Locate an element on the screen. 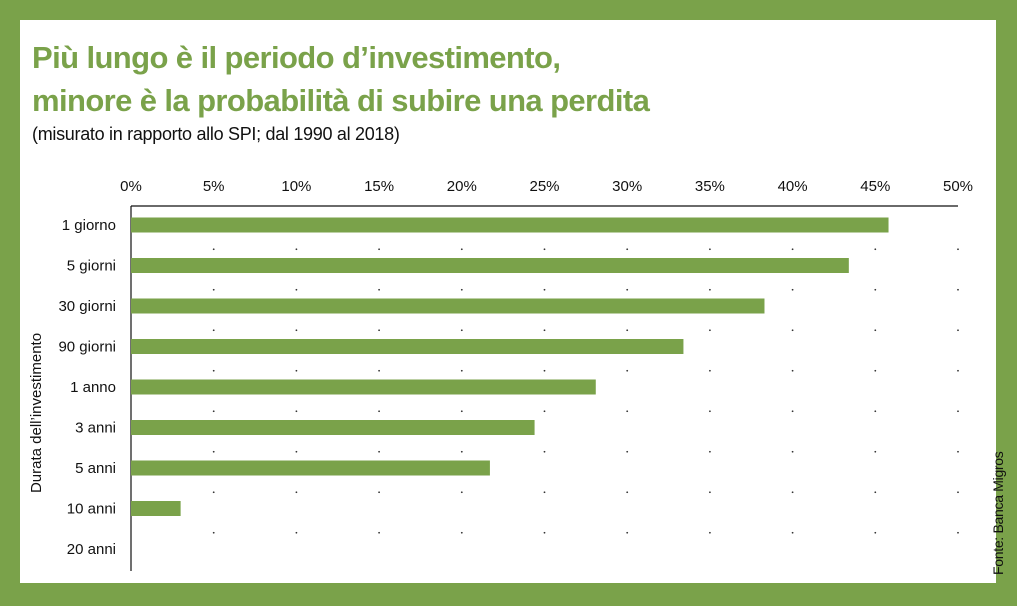 This screenshot has height=606, width=1017. x-tick-label: 40% is located at coordinates (793, 186).